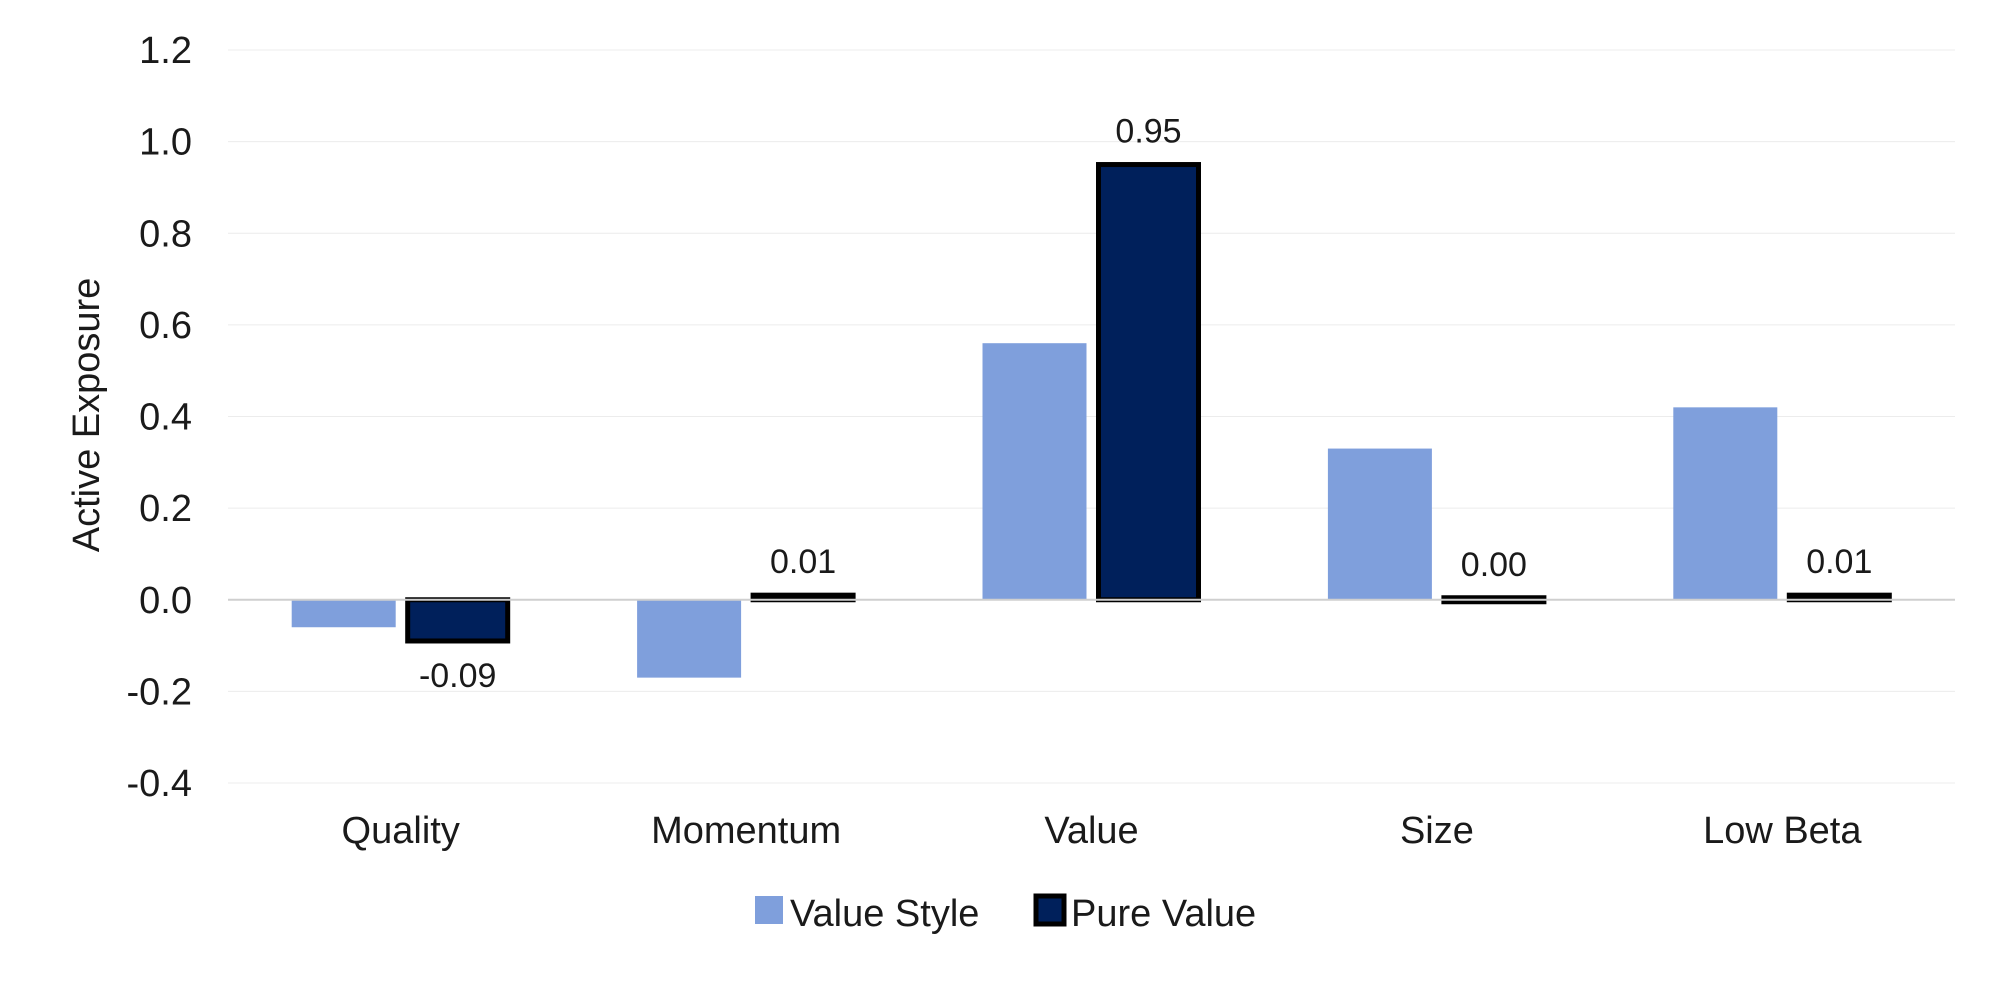  Describe the element at coordinates (165, 509) in the screenshot. I see `y-tick-label: 0.2` at that location.